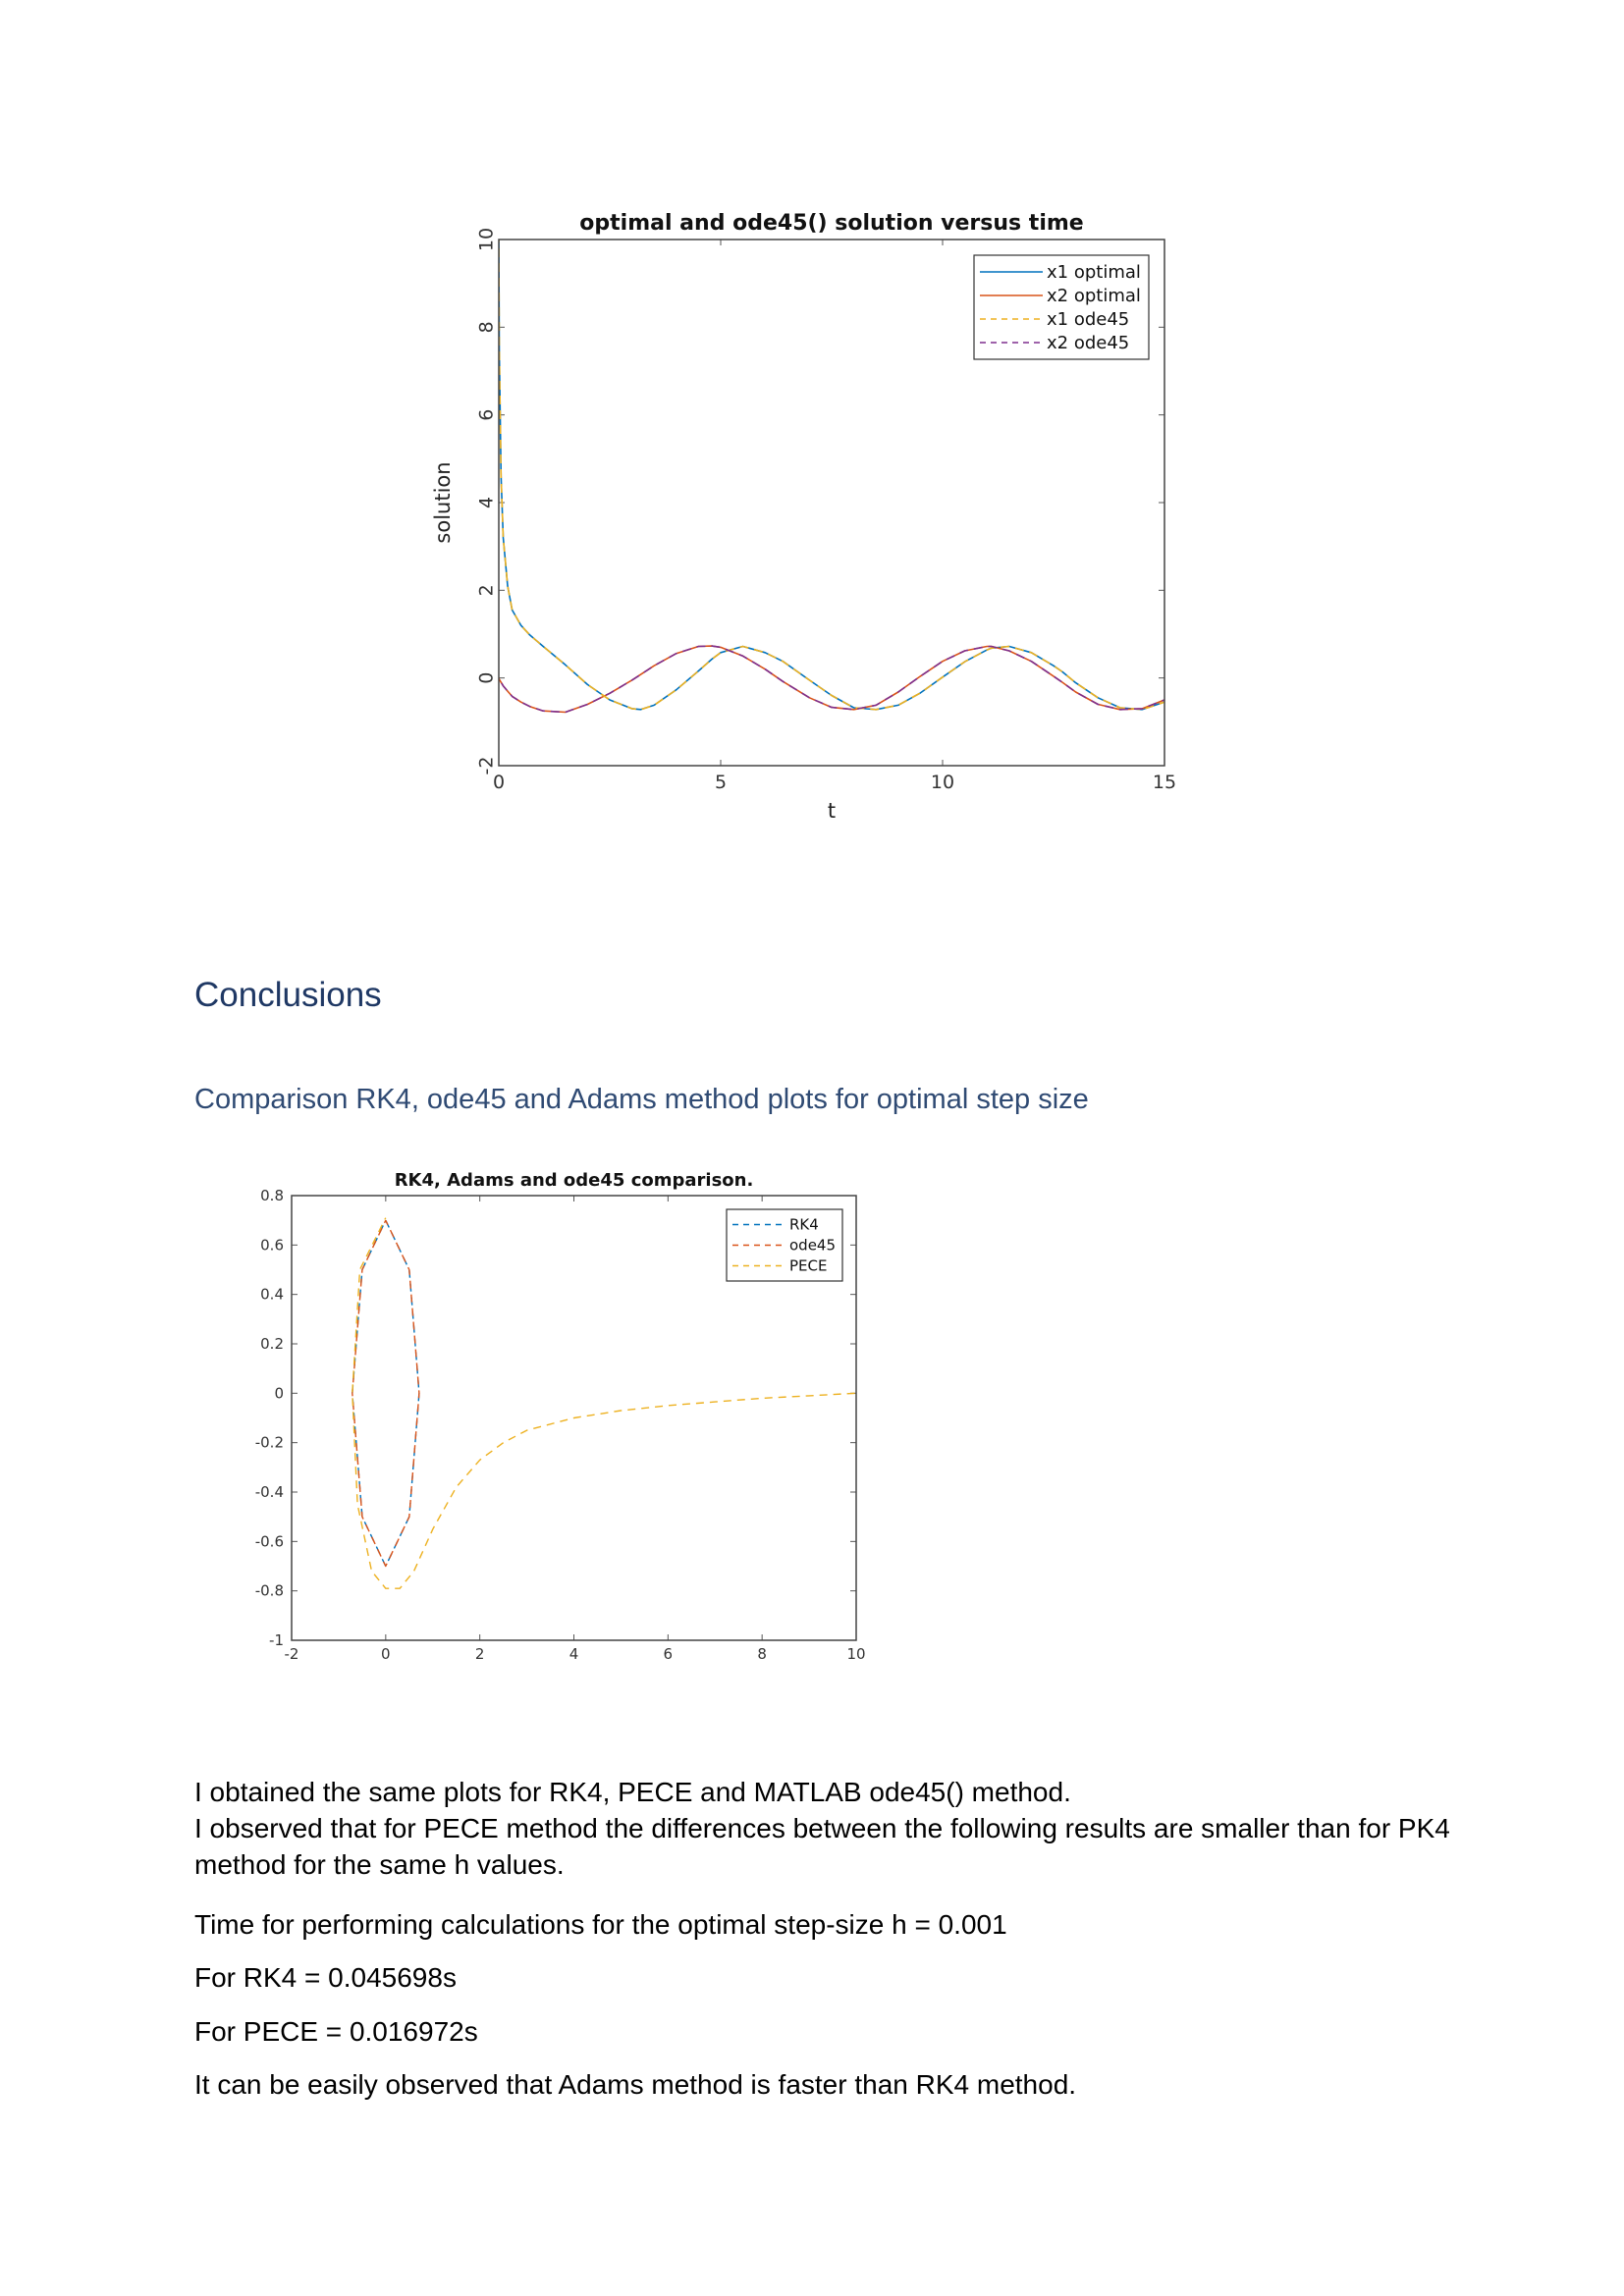 Image resolution: width=1624 pixels, height=2296 pixels. I want to click on paragraph-rk4-time: For RK4 = 0.045698s, so click(325, 1977).